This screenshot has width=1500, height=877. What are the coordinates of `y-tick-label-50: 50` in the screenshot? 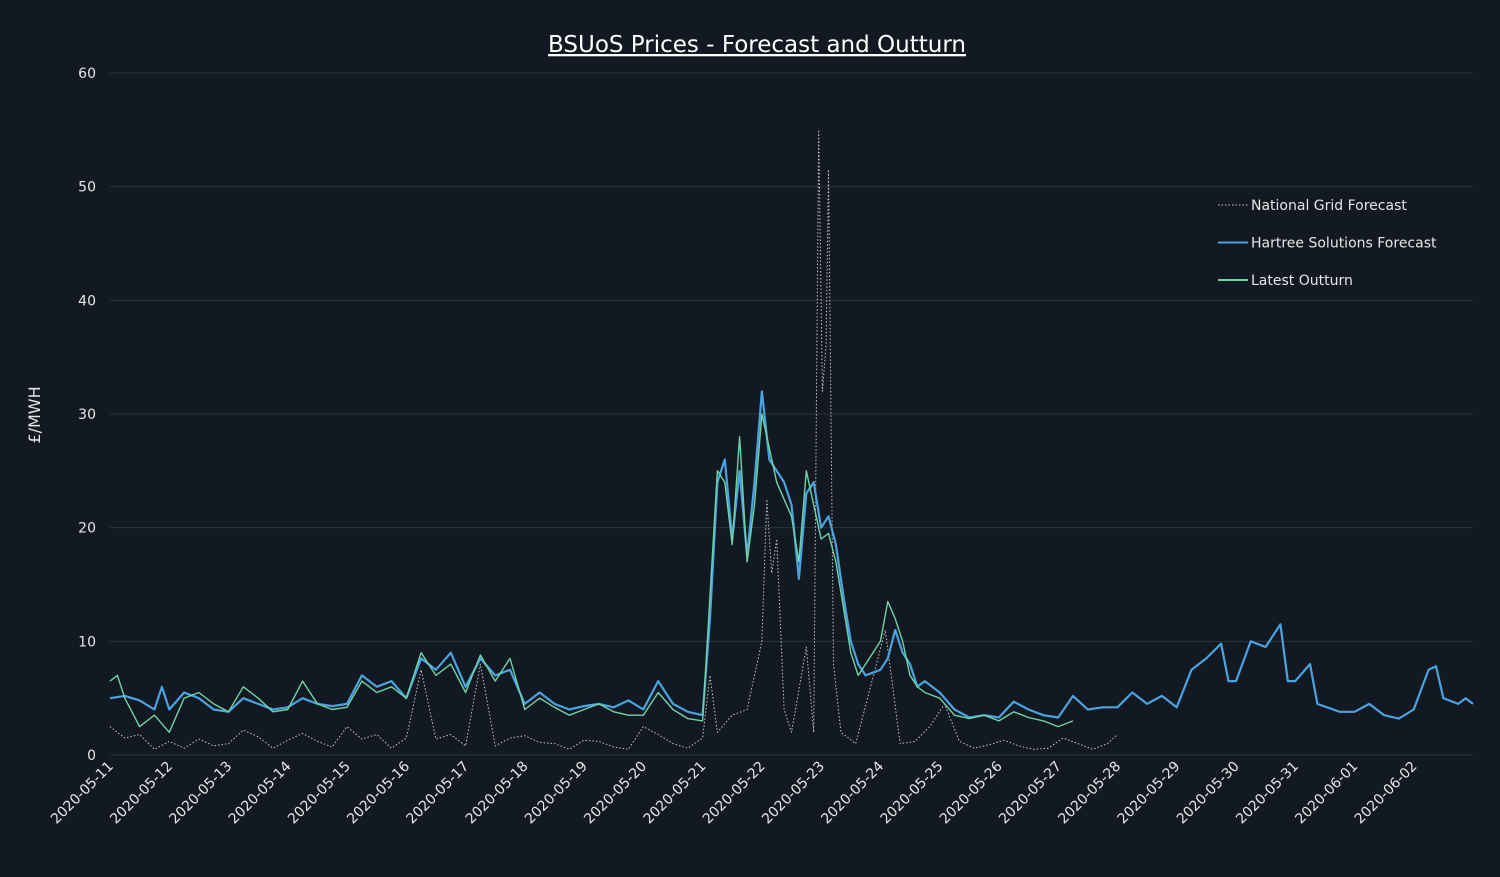 It's located at (87, 188).